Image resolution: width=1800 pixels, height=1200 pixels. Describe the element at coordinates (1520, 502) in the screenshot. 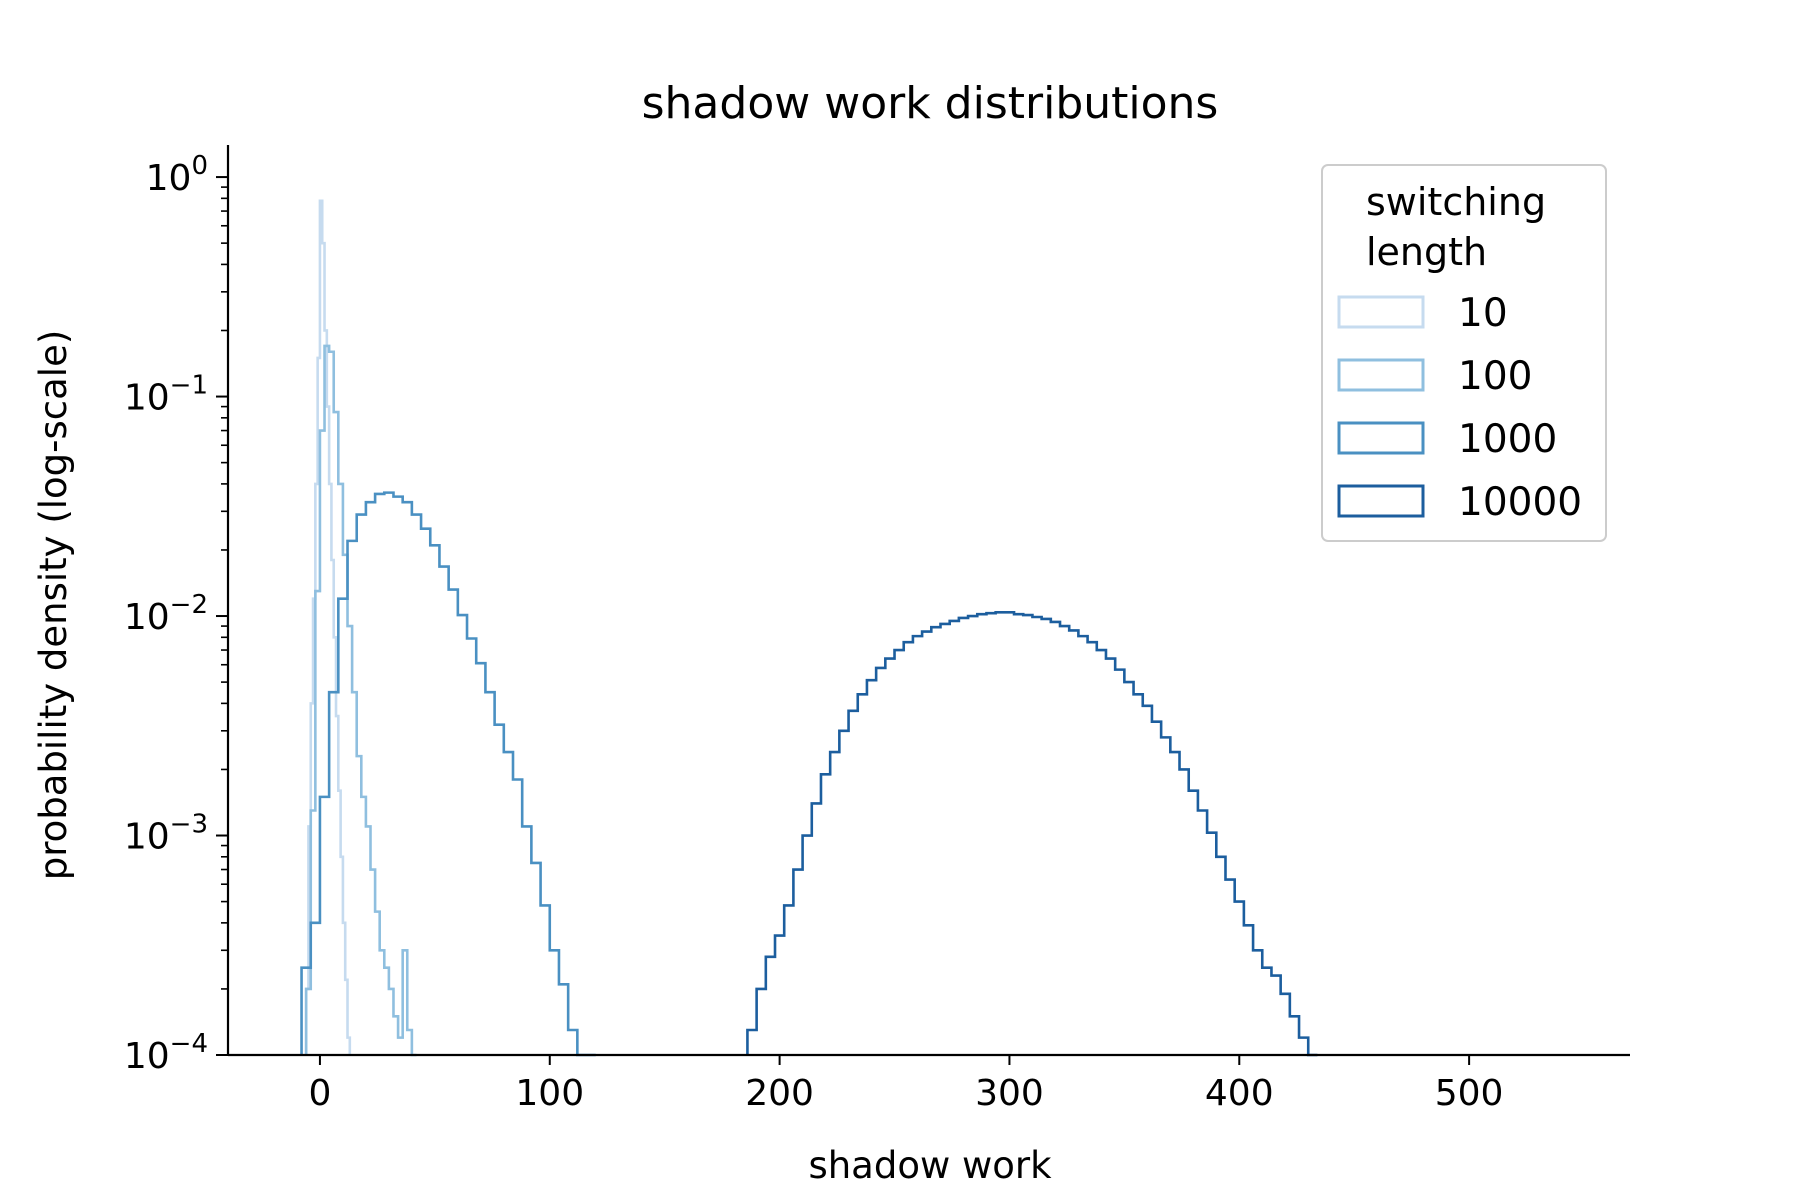

I see `legend-label-10000: 10000` at that location.